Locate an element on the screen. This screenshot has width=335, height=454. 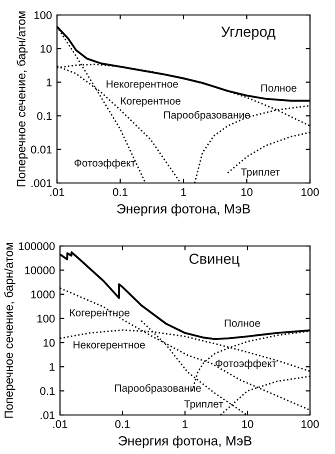
annotation: Углерод is located at coordinates (248, 33).